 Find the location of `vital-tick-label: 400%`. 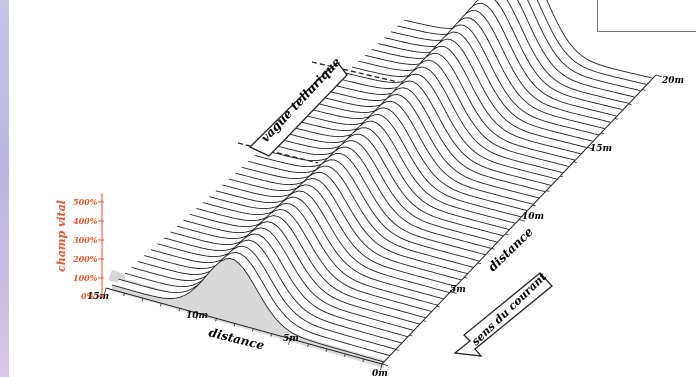

vital-tick-label: 400% is located at coordinates (85, 221).